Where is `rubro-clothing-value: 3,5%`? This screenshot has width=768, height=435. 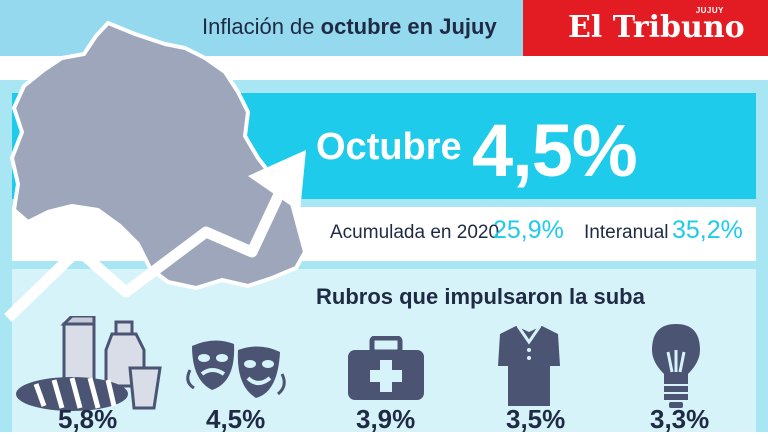
rubro-clothing-value: 3,5% is located at coordinates (536, 419).